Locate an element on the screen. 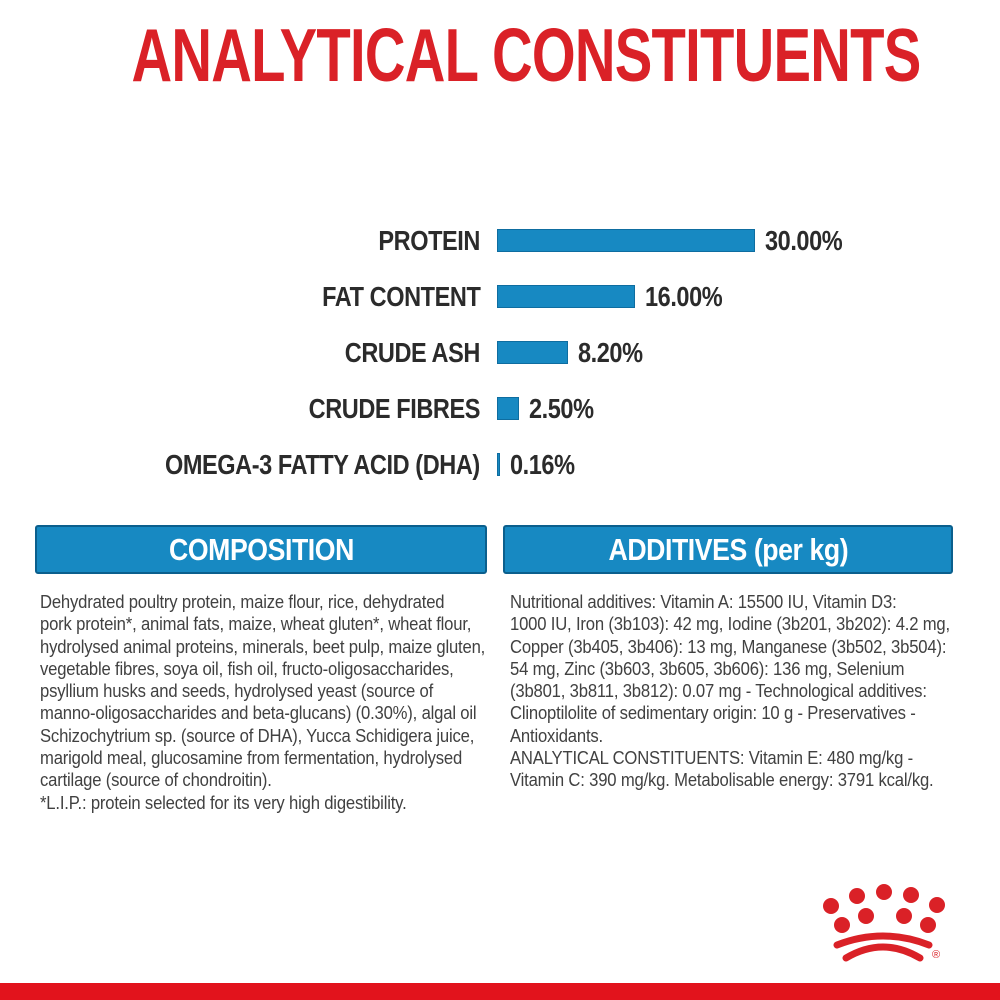 The width and height of the screenshot is (1000, 1000). royal-canin-crown-icon: ® is located at coordinates (884, 923).